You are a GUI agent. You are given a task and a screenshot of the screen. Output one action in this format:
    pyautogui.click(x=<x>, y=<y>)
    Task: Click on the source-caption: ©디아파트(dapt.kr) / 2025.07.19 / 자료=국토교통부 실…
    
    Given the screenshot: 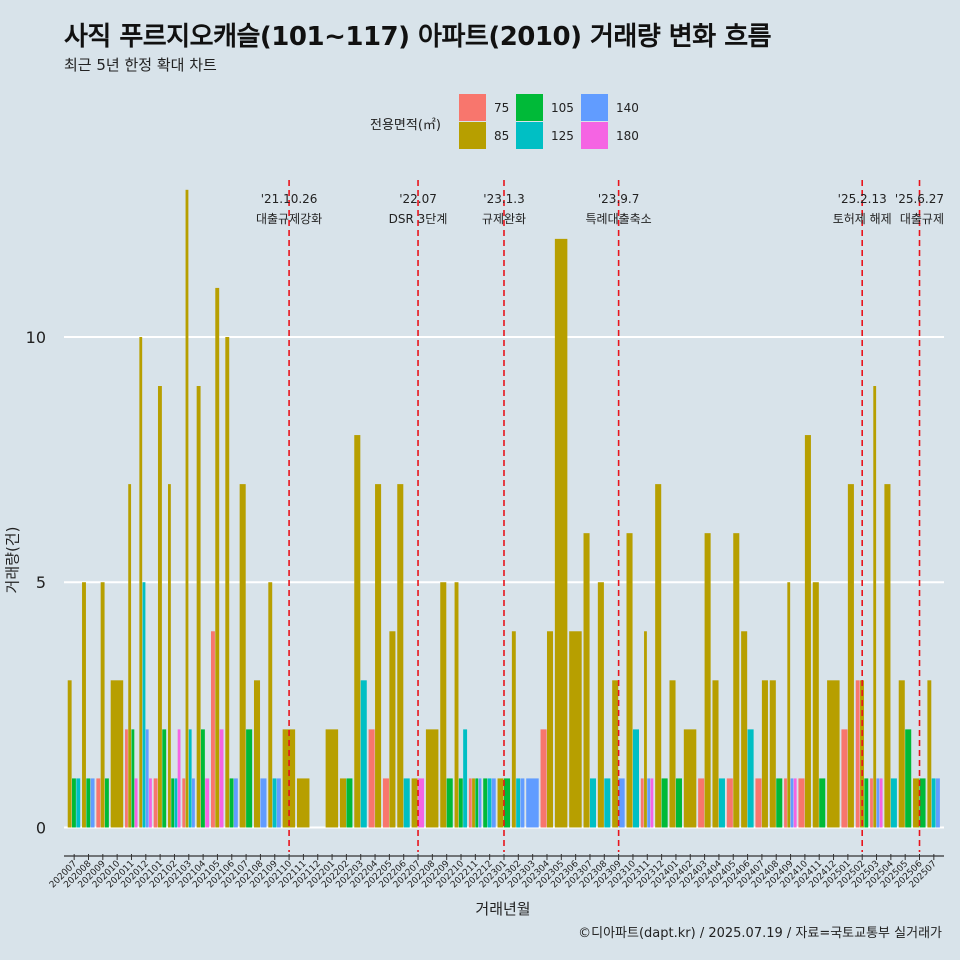 What is the action you would take?
    pyautogui.click(x=760, y=933)
    